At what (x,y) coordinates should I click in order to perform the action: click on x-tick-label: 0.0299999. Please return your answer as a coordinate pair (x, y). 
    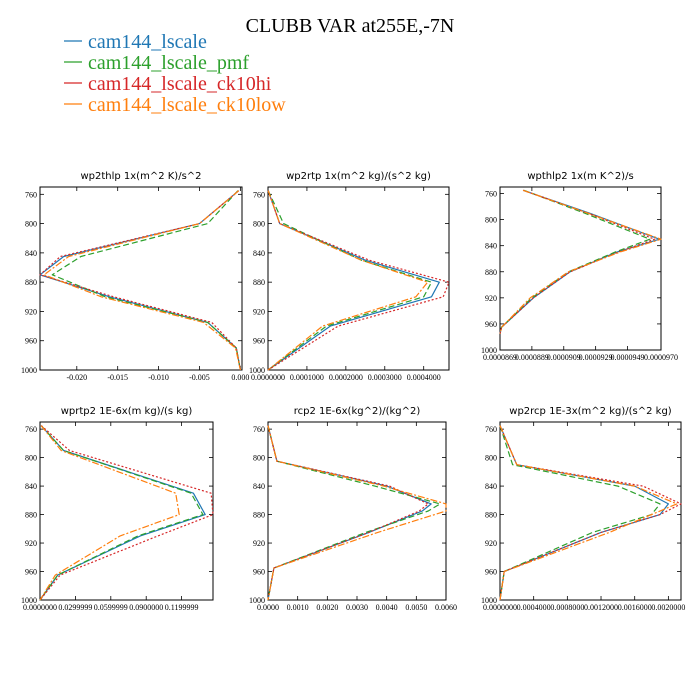
    Looking at the image, I should click on (75, 607).